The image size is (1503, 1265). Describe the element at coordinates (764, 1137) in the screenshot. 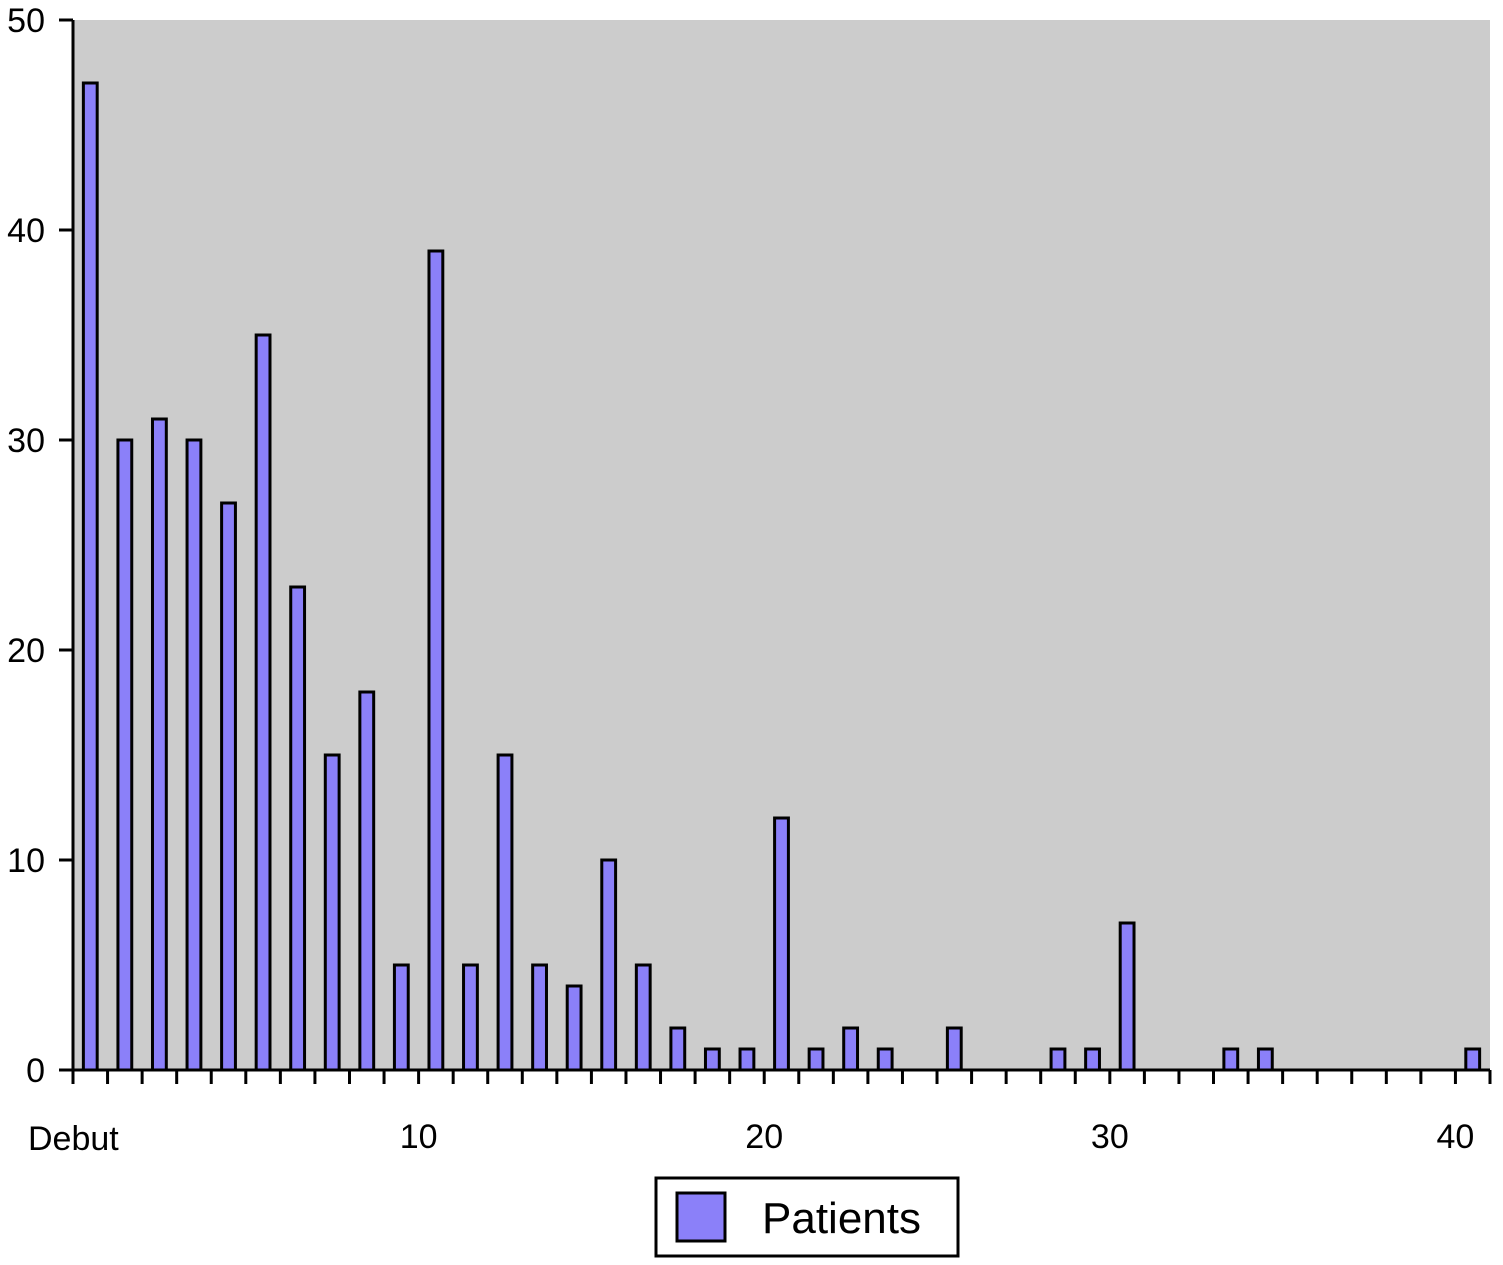

I see `x-tick-label-20: 20` at that location.